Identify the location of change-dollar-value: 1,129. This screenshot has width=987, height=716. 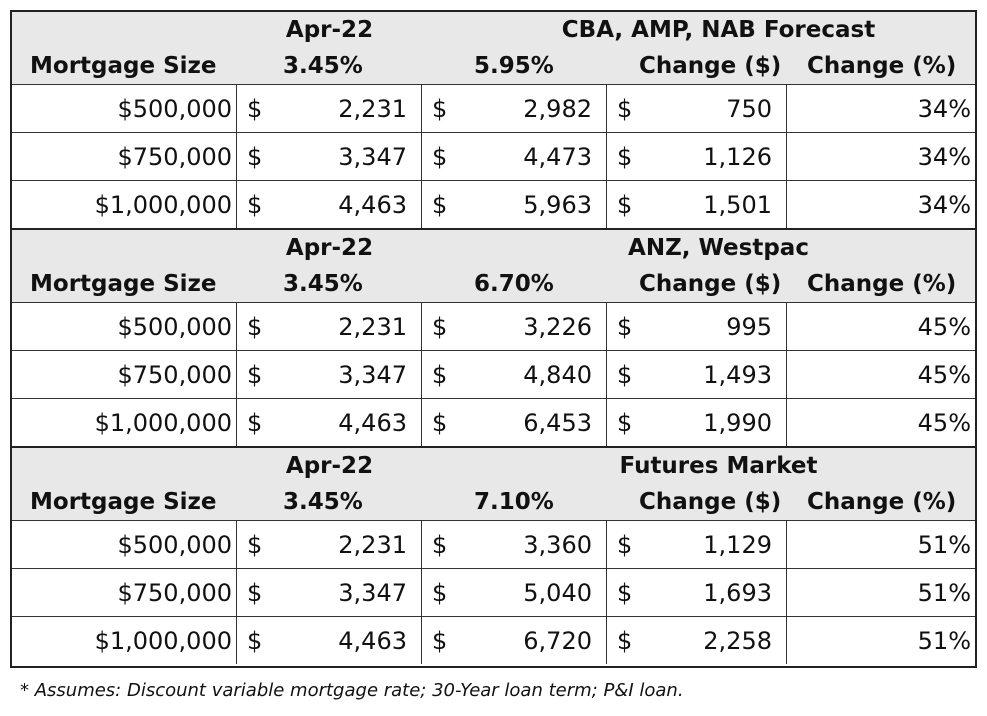
(737, 544).